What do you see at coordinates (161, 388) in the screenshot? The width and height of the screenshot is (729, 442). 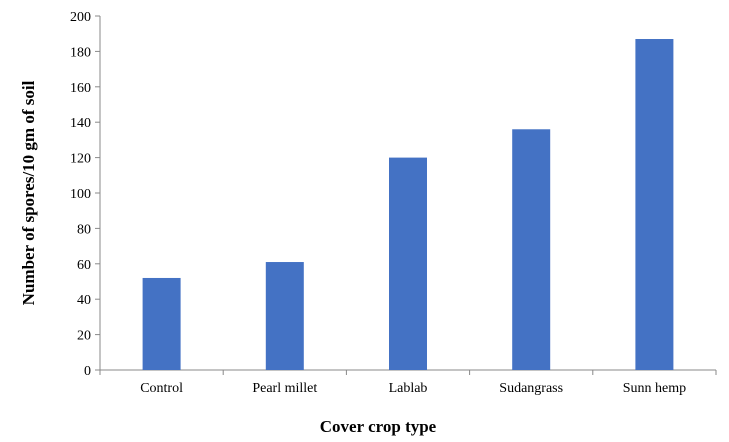 I see `x-tick-label: Control` at bounding box center [161, 388].